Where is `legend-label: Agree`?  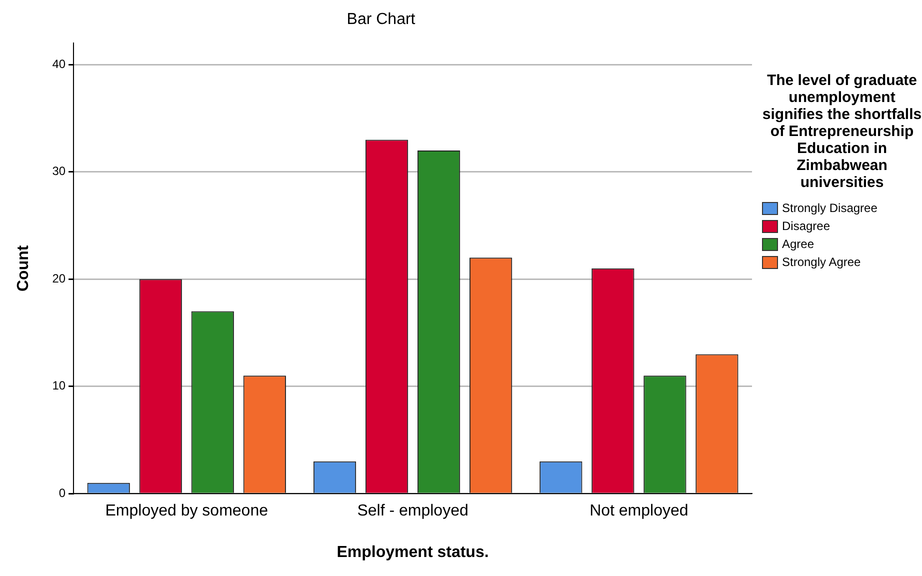 legend-label: Agree is located at coordinates (798, 244).